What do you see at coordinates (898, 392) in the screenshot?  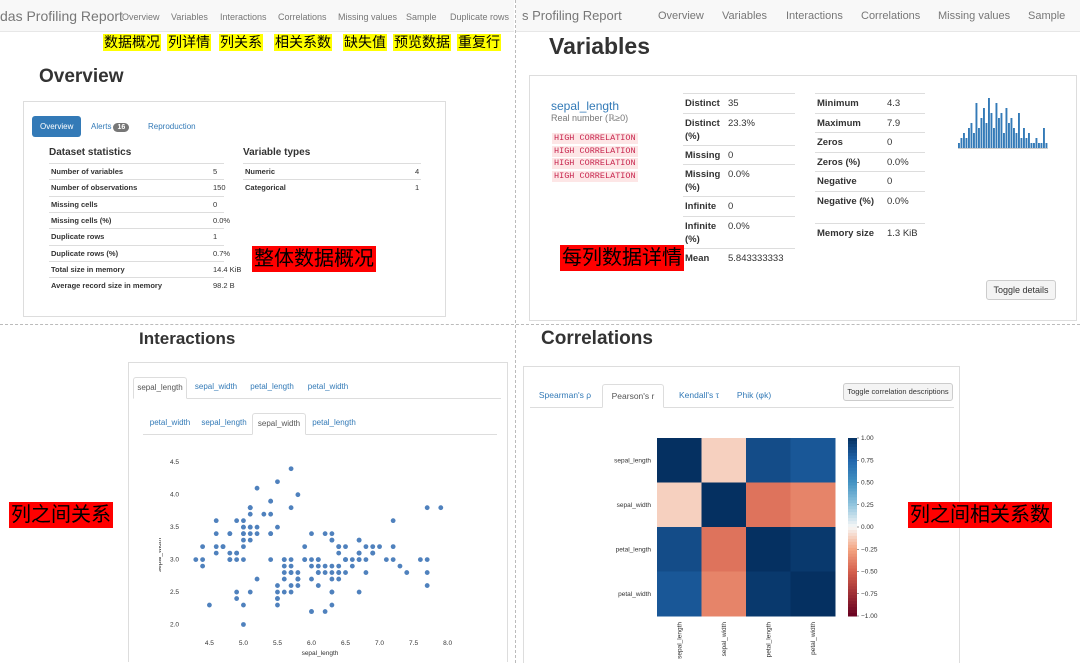 I see `toggle-correlation-descriptions-button: Toggle correlation descriptions` at bounding box center [898, 392].